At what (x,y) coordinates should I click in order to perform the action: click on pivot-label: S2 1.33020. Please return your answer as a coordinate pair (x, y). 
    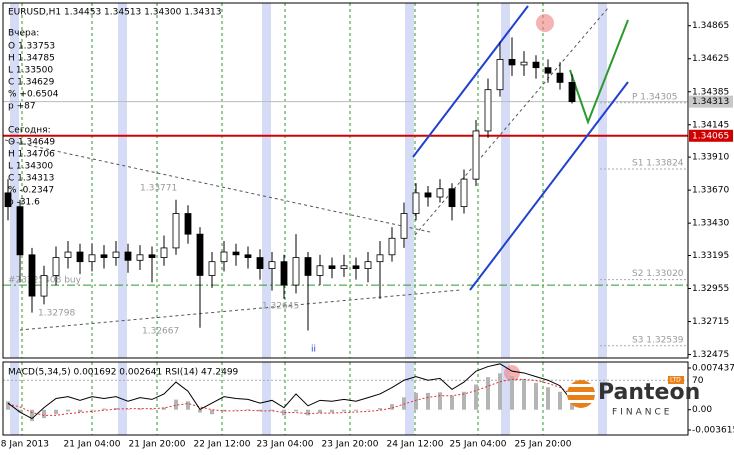
    Looking at the image, I should click on (658, 274).